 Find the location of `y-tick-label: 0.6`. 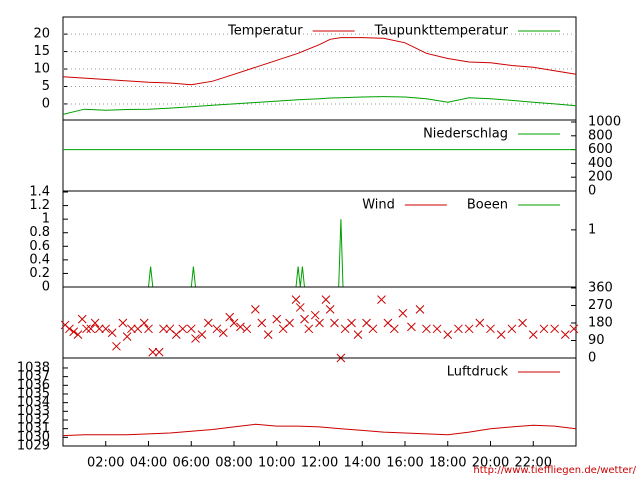

y-tick-label: 0.6 is located at coordinates (39, 246).